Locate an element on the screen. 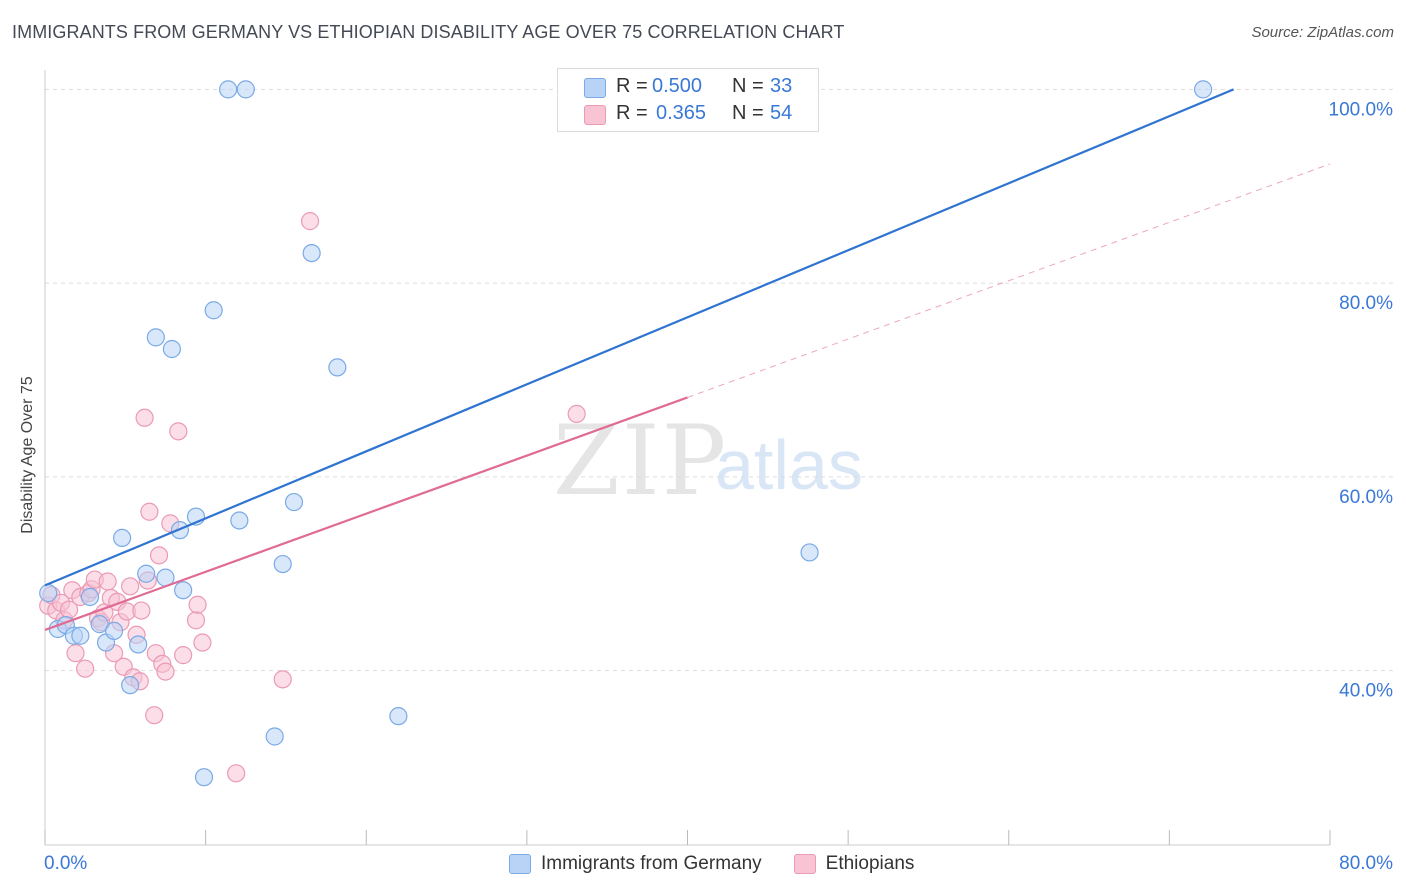 The height and width of the screenshot is (892, 1406). legend-label-germany: Immigrants from Germany is located at coordinates (651, 863).